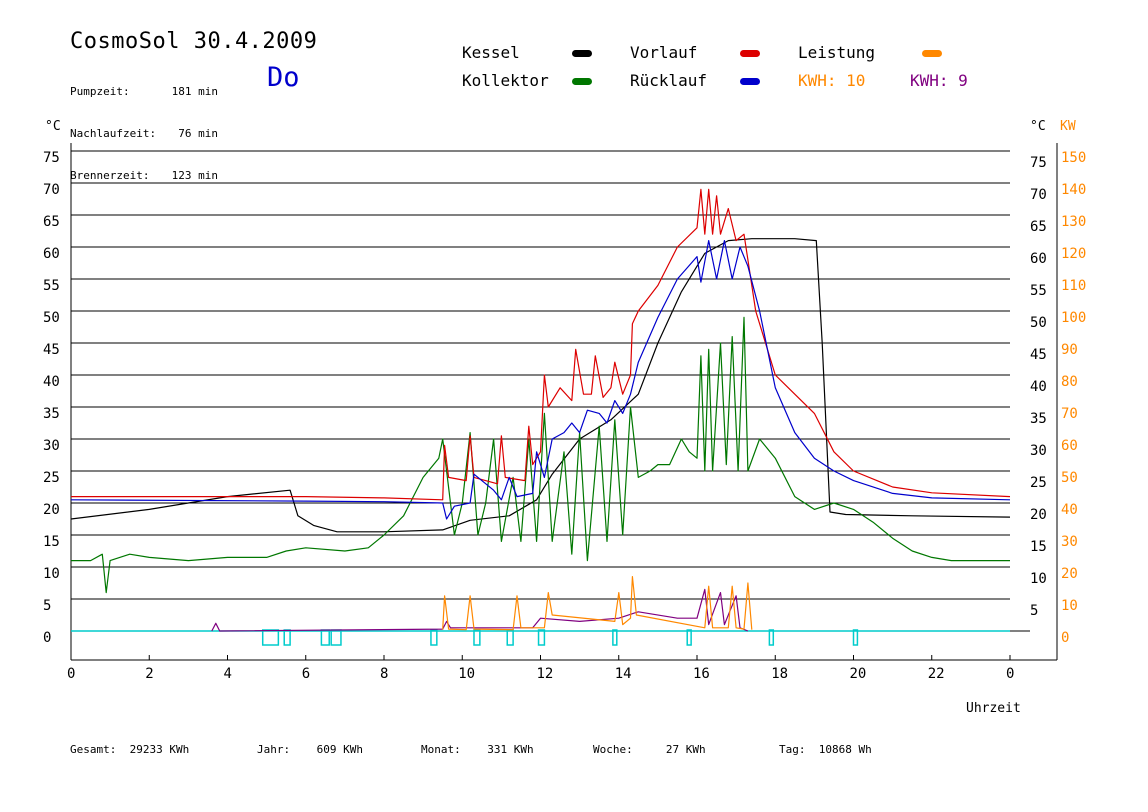  Describe the element at coordinates (1069, 510) in the screenshot. I see `y-tick-right-power: 40` at that location.